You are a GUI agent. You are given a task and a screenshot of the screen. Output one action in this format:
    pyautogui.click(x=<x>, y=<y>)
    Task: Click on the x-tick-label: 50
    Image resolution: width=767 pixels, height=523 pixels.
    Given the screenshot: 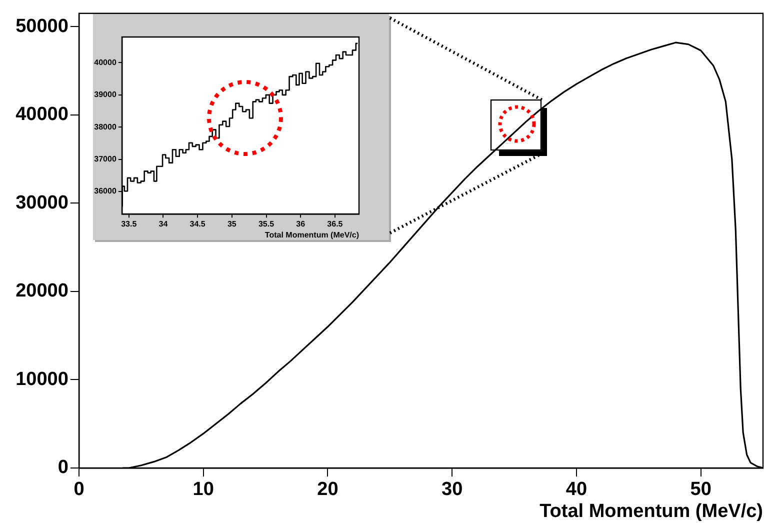 What is the action you would take?
    pyautogui.click(x=701, y=489)
    